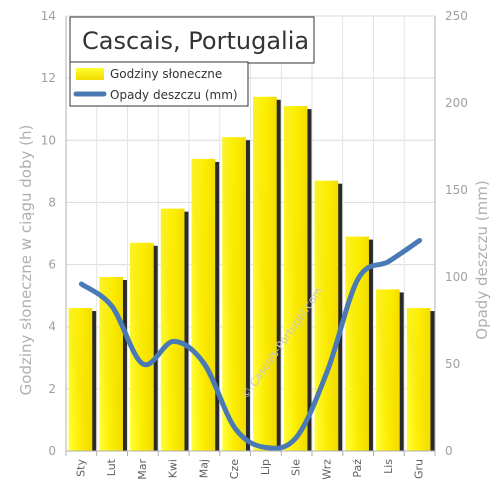  What do you see at coordinates (52, 451) in the screenshot?
I see `y-tick-label: 0` at bounding box center [52, 451].